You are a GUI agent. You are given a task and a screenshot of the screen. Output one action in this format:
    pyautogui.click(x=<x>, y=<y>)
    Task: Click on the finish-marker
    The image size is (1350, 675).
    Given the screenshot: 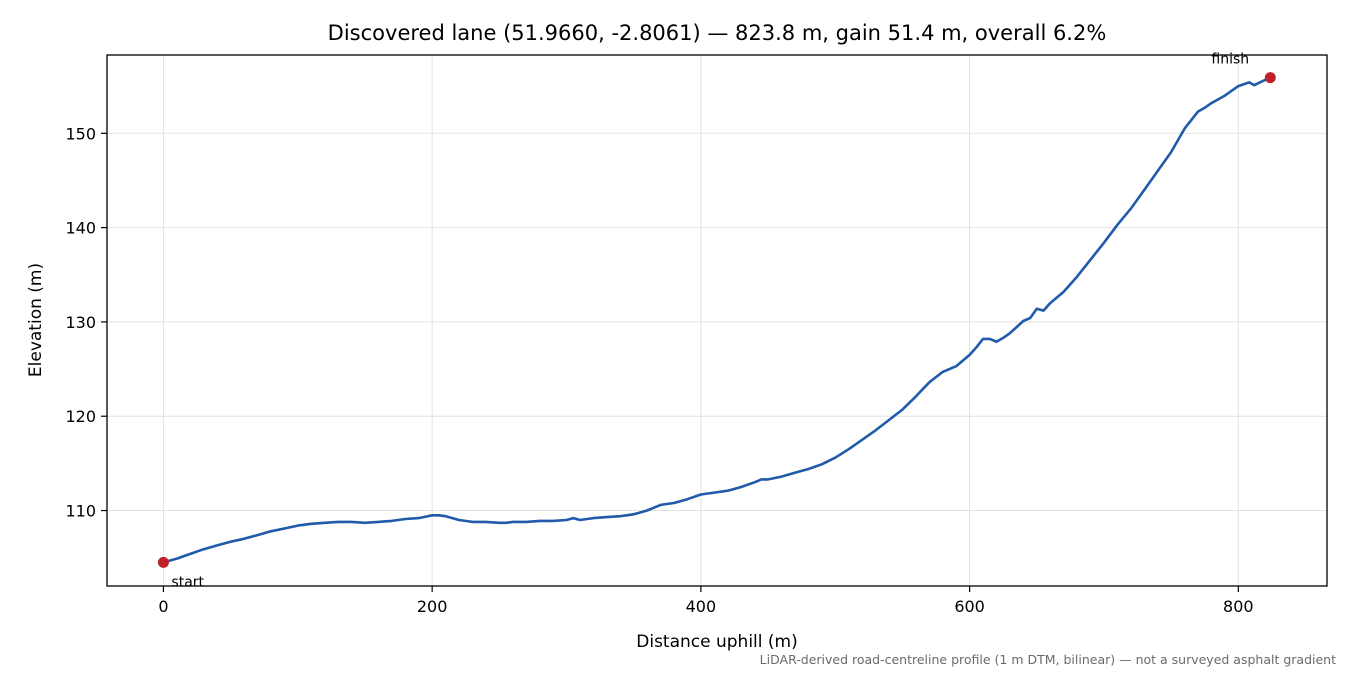 What is the action you would take?
    pyautogui.click(x=1270, y=78)
    